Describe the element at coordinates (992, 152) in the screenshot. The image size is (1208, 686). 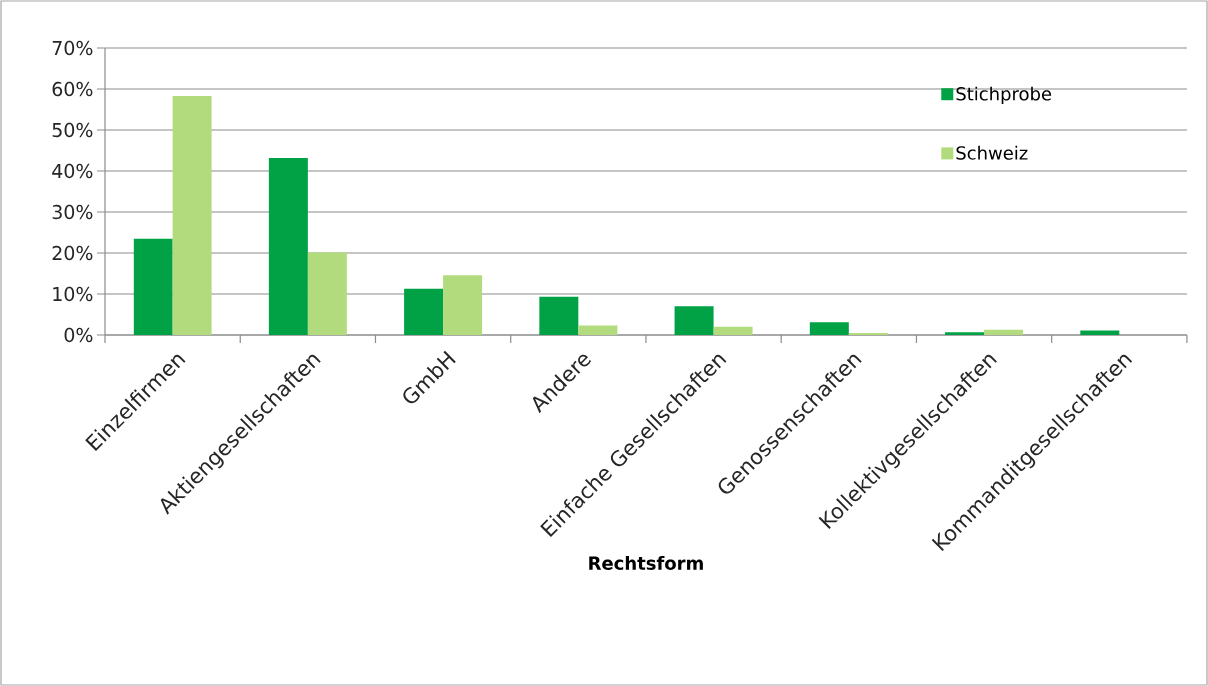
I see `legend-label: Schweiz` at that location.